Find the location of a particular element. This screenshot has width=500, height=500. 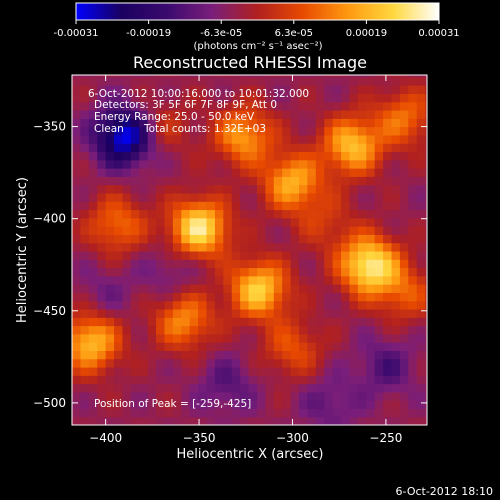

colorbar-strip is located at coordinates (257, 11).